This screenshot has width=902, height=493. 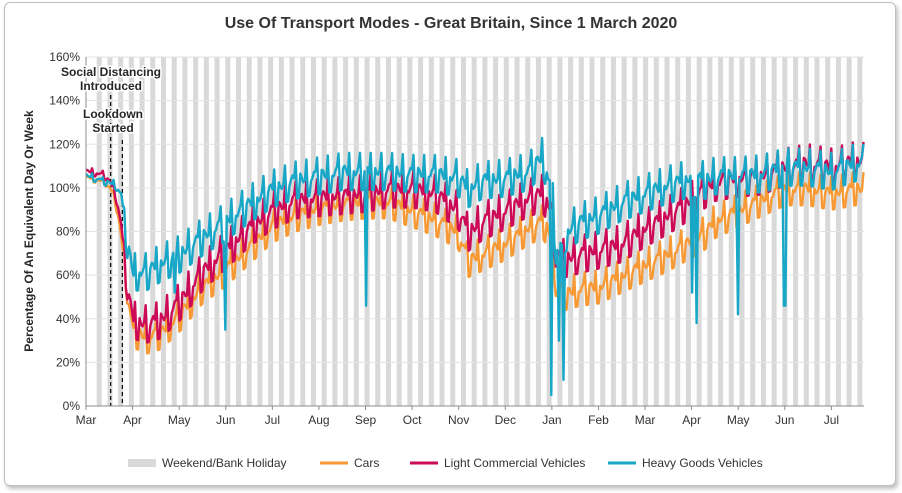 I want to click on x-tick-label: Aug, so click(x=318, y=420).